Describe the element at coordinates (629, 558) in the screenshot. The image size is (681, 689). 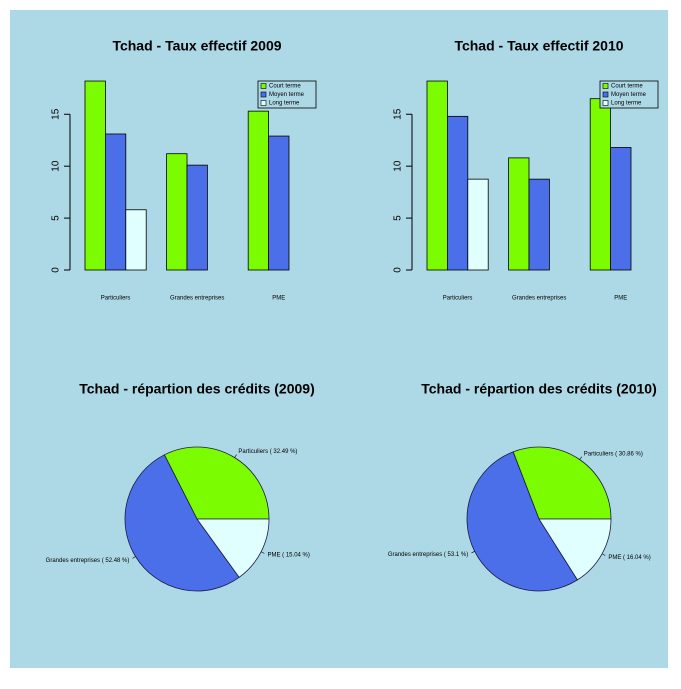
I see `slice-label: PME ( 16.04 %)` at that location.